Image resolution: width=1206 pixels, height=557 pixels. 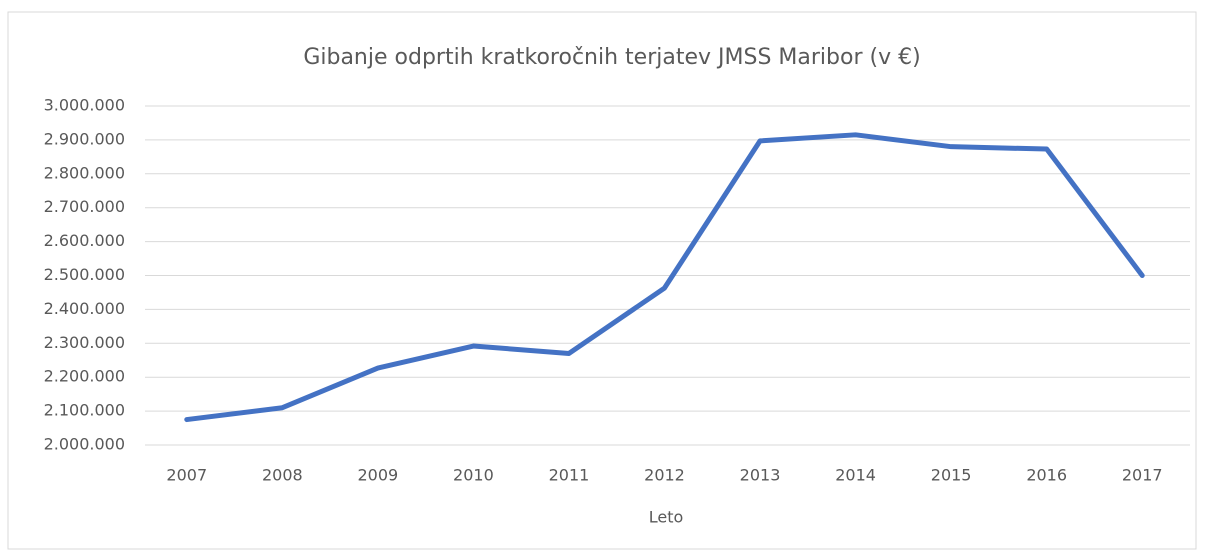 I want to click on y-tick-label: 2.700.000, so click(x=84, y=206).